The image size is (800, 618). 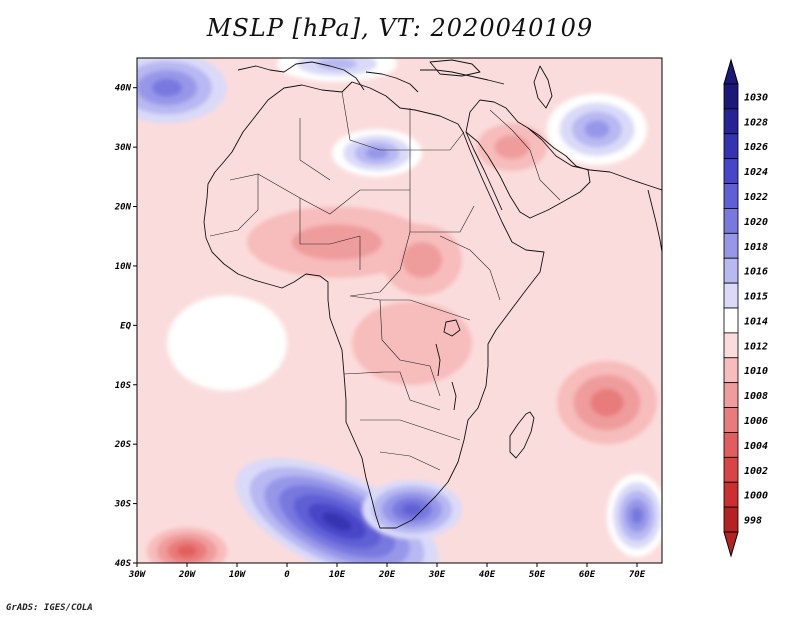 What do you see at coordinates (400, 28) in the screenshot?
I see `map-title: MSLP [hPa], VT: 2020040109` at bounding box center [400, 28].